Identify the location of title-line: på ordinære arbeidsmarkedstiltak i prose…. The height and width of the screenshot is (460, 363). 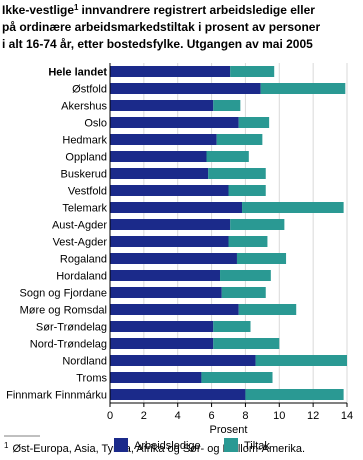
(161, 27).